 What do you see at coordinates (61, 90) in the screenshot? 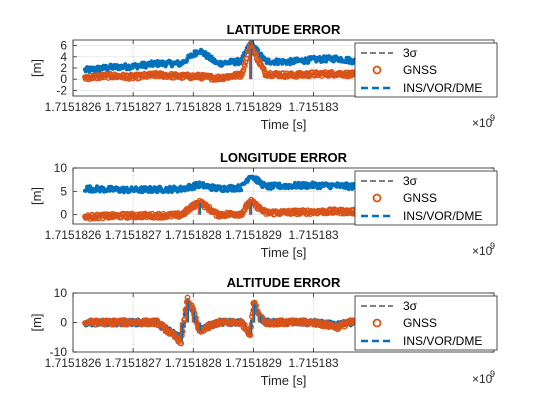
I see `y-tick-label: -2` at bounding box center [61, 90].